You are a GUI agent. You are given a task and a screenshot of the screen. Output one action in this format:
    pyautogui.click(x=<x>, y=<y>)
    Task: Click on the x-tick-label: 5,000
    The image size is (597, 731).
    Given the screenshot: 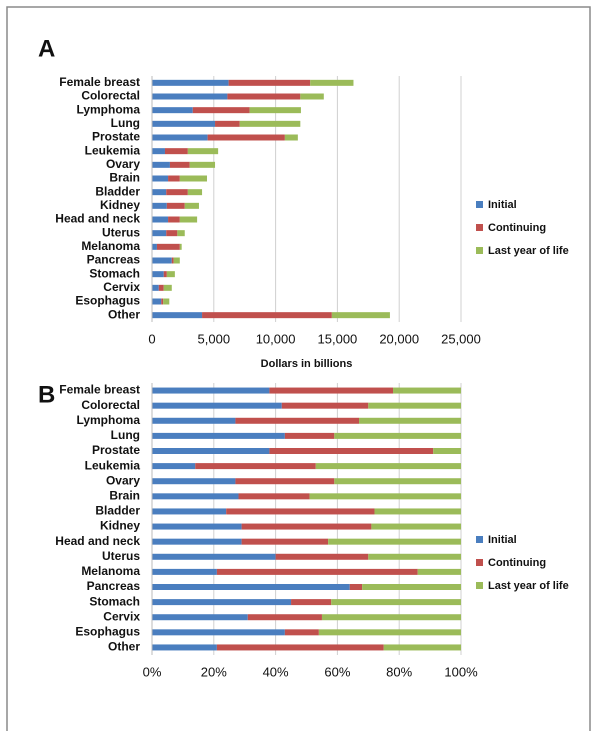 What is the action you would take?
    pyautogui.click(x=214, y=338)
    